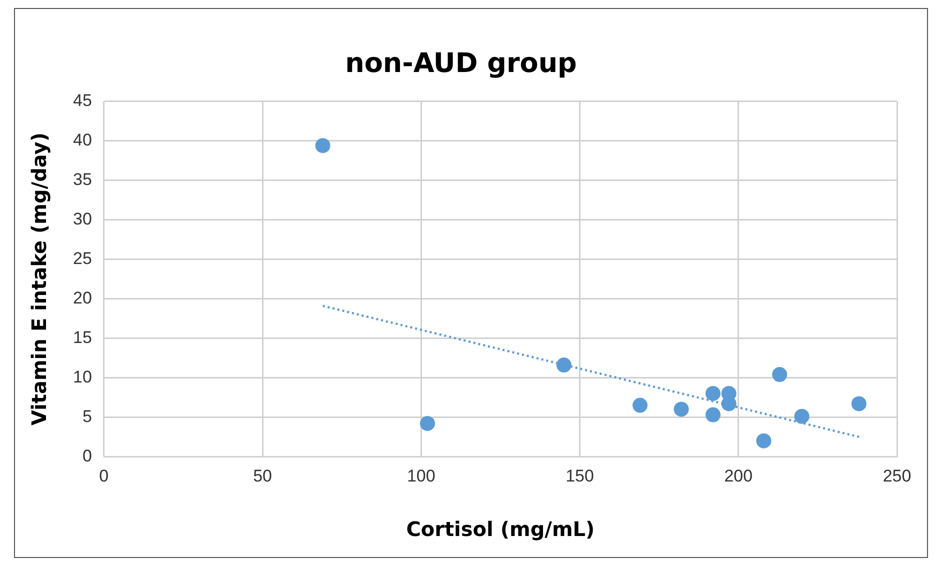  Describe the element at coordinates (897, 476) in the screenshot. I see `x-tick-label: 250` at that location.